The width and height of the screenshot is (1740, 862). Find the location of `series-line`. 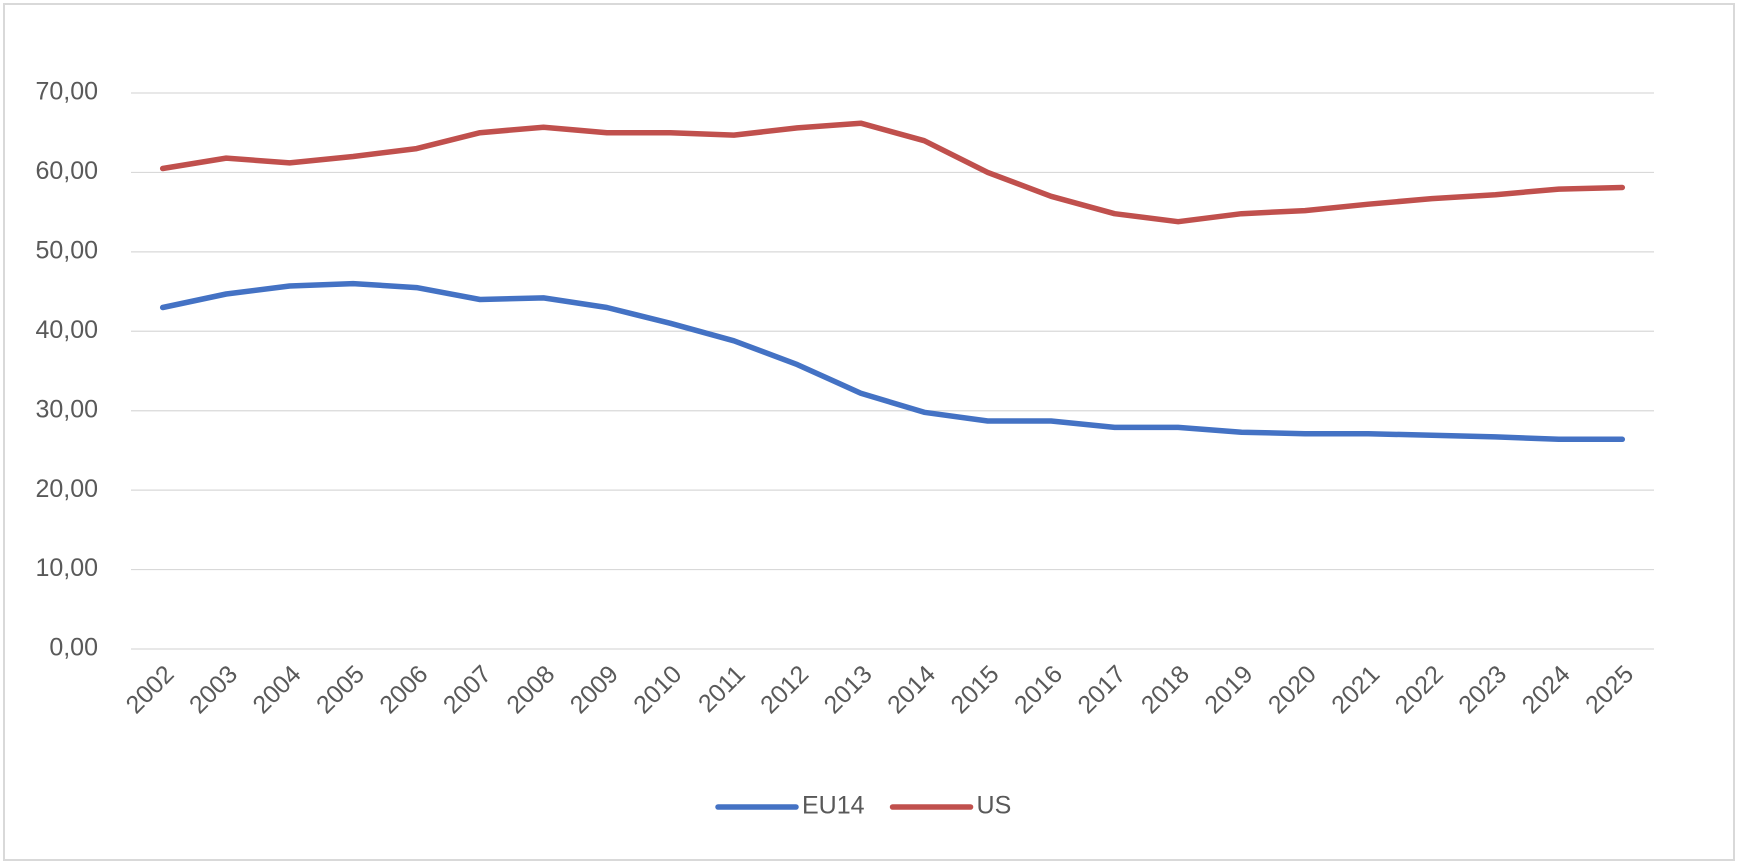

series-line is located at coordinates (892, 172).